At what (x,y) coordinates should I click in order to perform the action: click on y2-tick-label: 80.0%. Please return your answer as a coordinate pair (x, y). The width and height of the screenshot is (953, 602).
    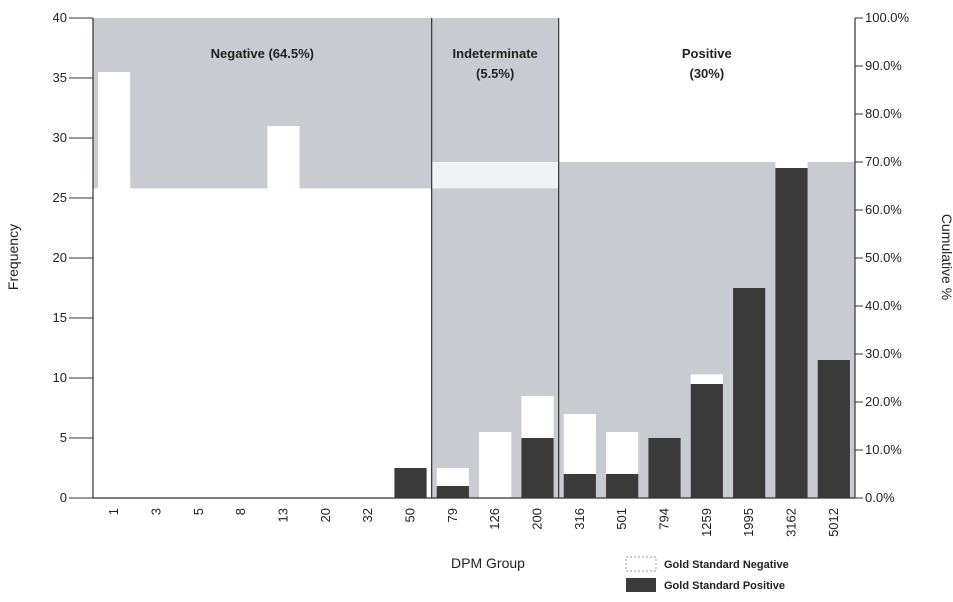
    Looking at the image, I should click on (883, 113).